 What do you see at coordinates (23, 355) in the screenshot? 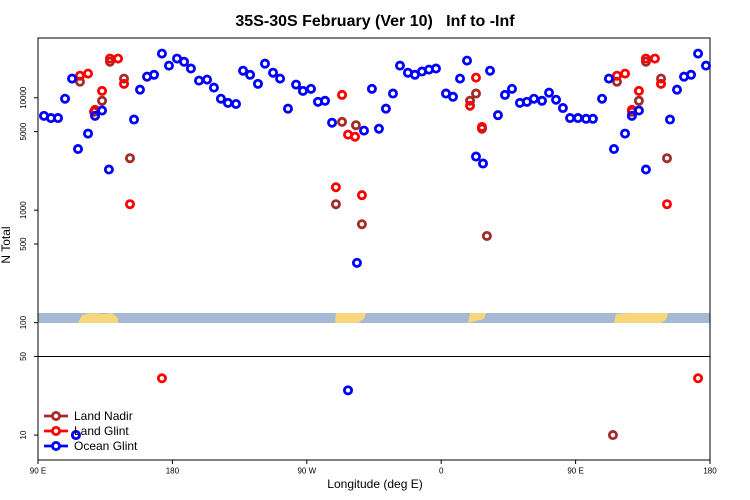
I see `y-tick-label: 50` at bounding box center [23, 355].